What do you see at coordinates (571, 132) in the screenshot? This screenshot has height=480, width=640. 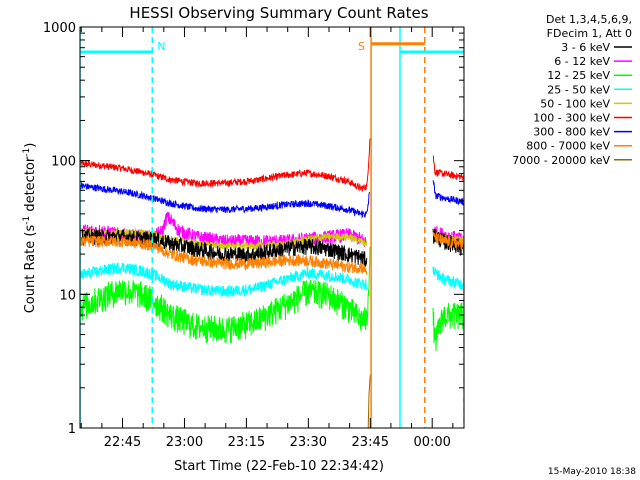 I see `legend-label: 300 - 800 keV` at bounding box center [571, 132].